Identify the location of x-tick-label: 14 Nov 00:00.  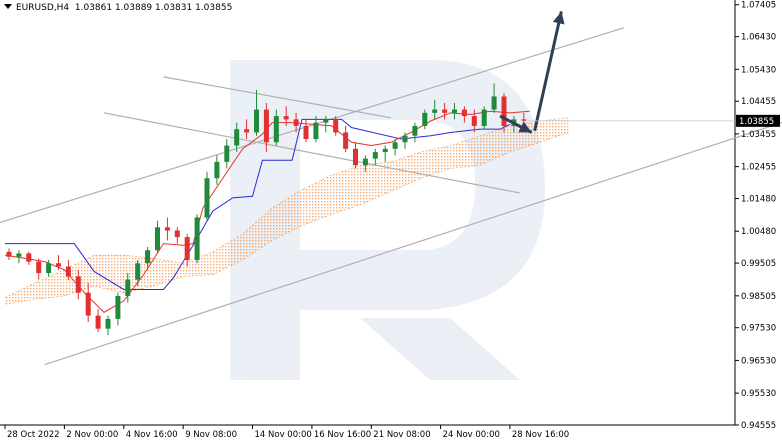
(283, 435).